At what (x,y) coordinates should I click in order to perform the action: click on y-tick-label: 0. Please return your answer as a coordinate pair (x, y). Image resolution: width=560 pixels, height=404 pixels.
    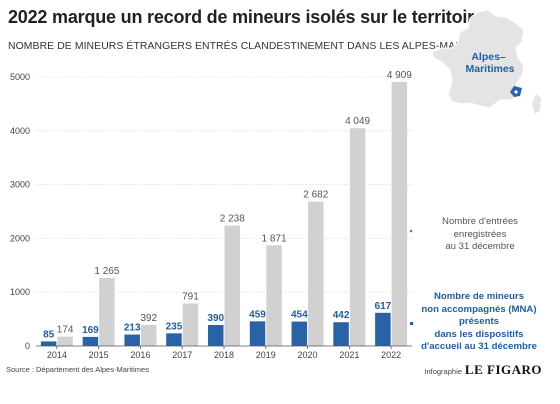
    Looking at the image, I should click on (27, 346).